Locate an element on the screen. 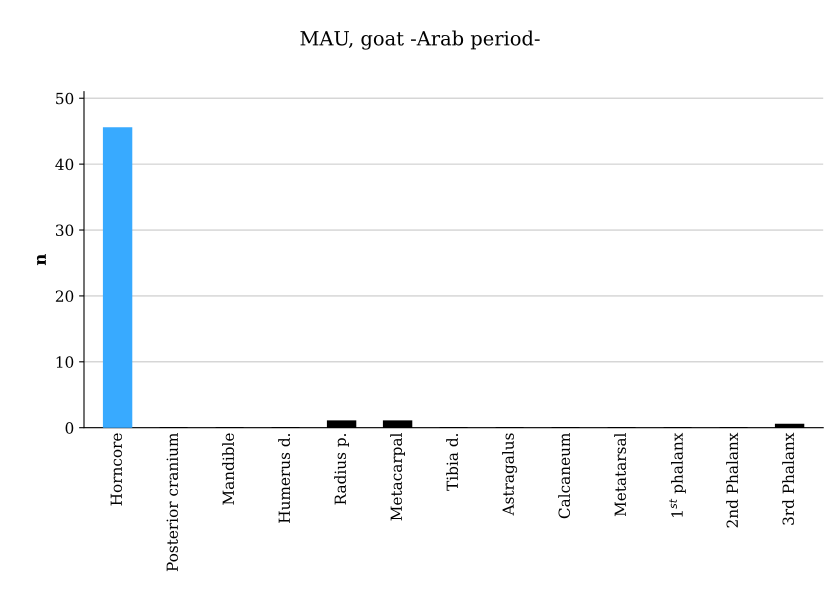 The width and height of the screenshot is (840, 611). x-tick-label: Mandible is located at coordinates (228, 469).